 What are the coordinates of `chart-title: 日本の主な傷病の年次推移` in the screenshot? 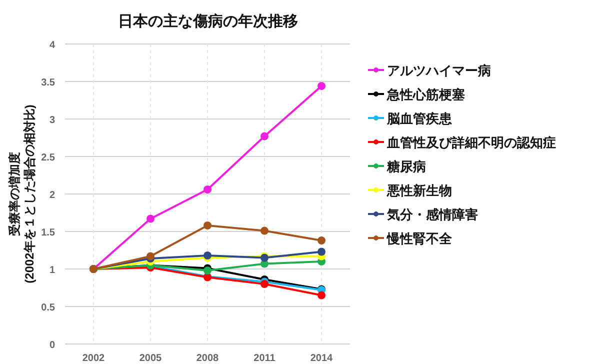 It's located at (208, 21).